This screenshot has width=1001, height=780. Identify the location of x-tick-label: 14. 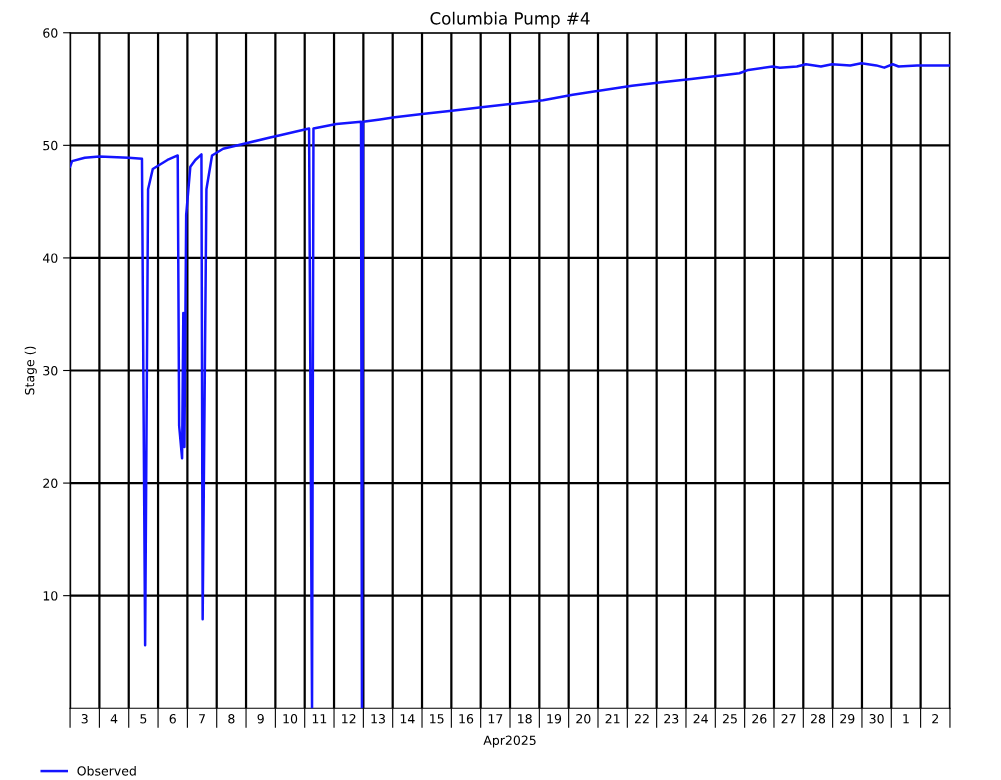
(407, 719).